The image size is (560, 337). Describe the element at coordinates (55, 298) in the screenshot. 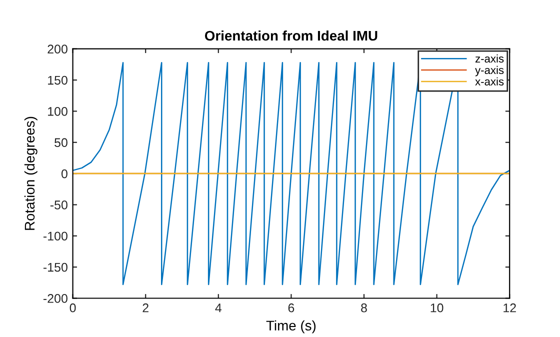

I see `y-tick-label: -200` at that location.